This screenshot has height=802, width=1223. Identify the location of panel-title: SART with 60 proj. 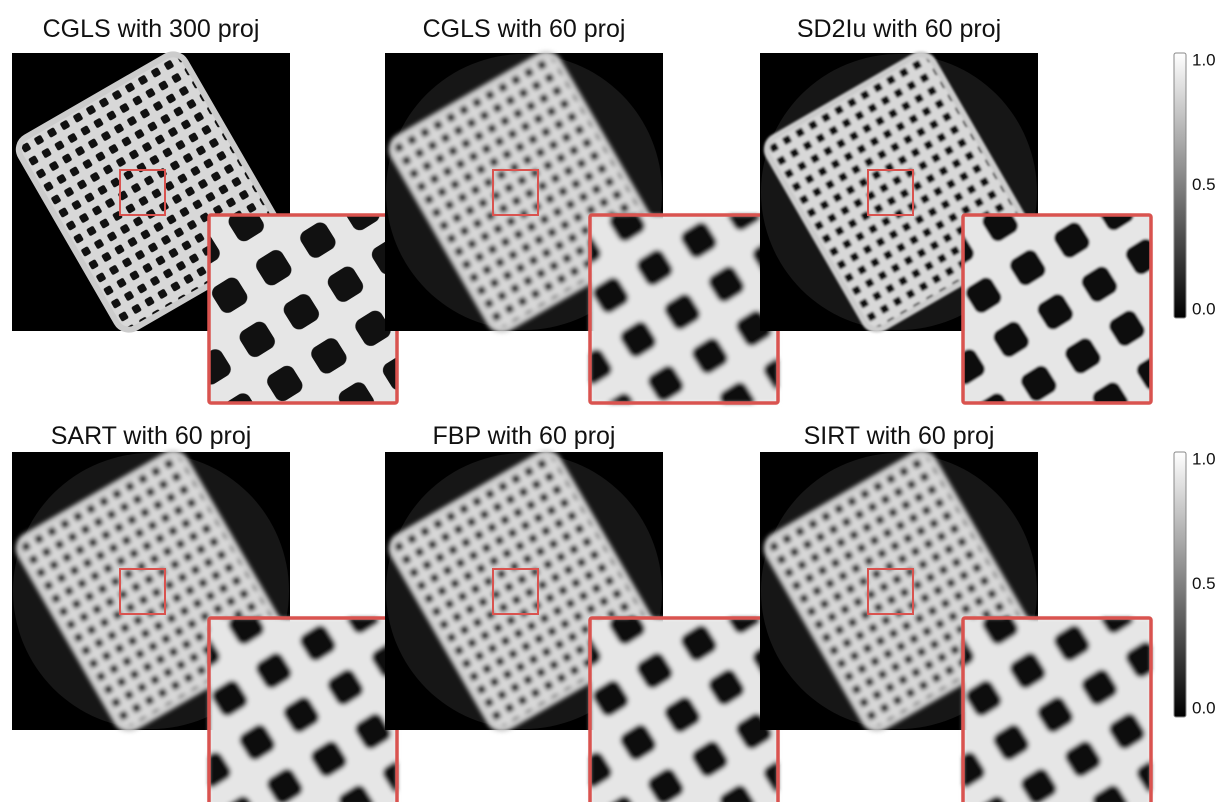
(151, 436).